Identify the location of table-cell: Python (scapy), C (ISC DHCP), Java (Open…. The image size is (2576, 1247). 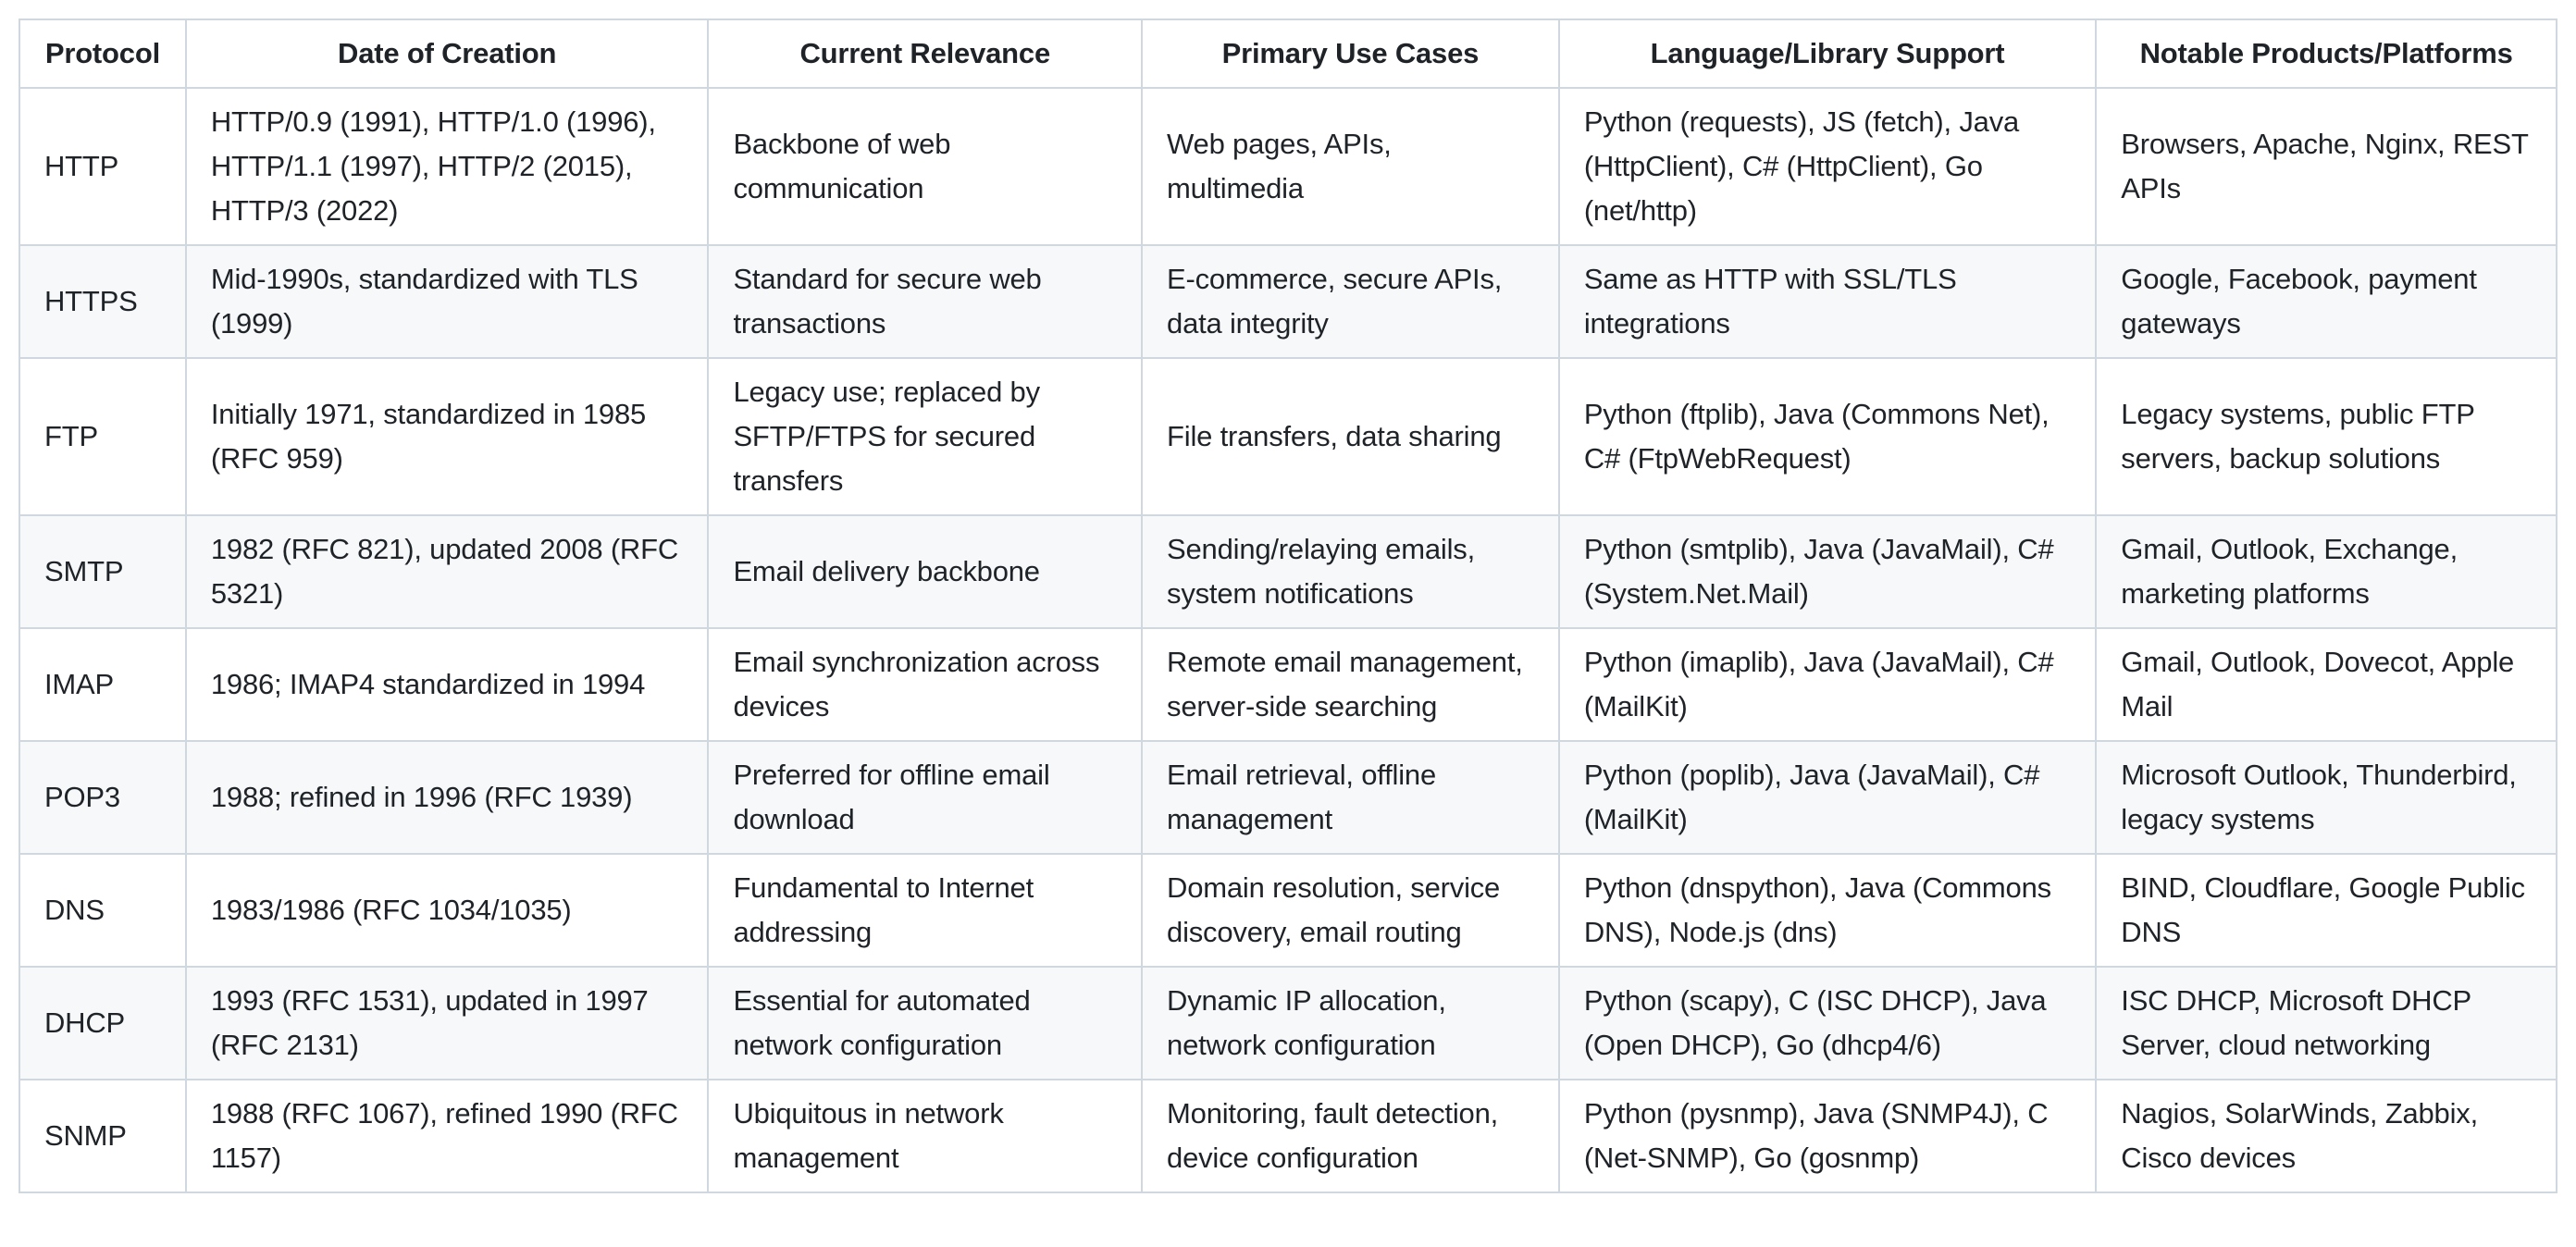
(1827, 1023).